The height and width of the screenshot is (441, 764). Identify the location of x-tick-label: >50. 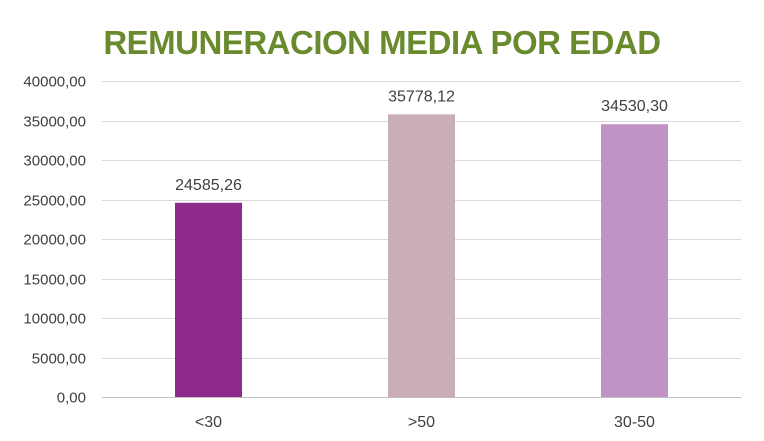
(421, 422).